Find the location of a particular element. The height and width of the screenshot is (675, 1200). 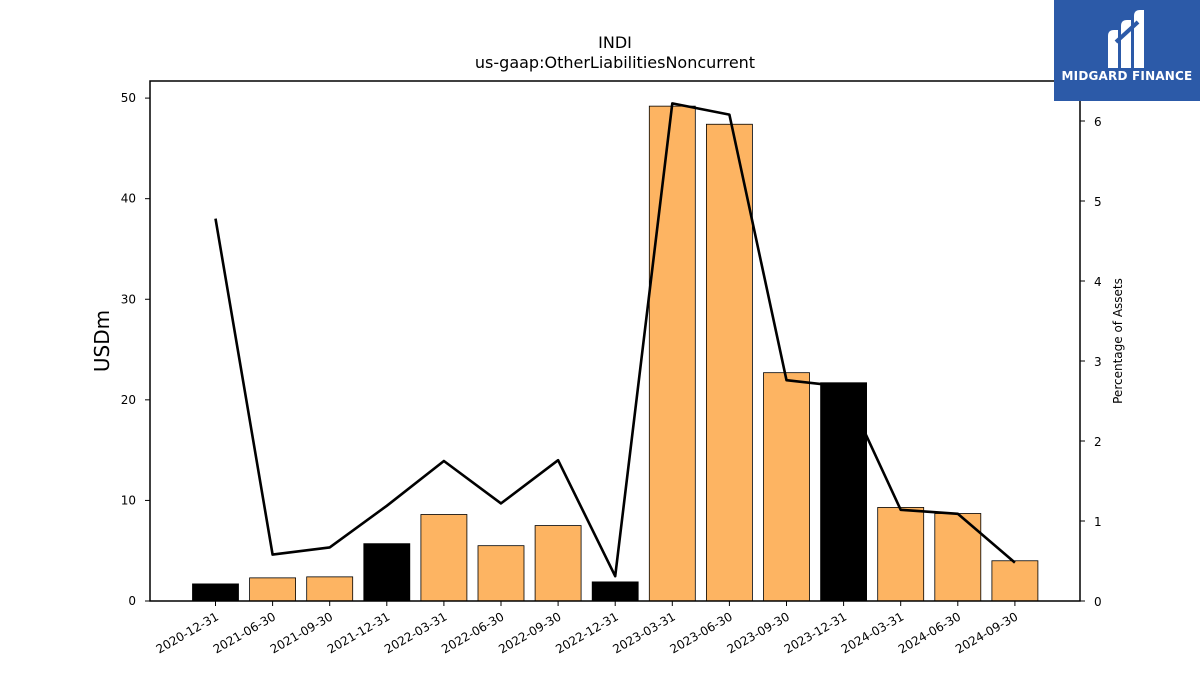

right-tick-label: 2 is located at coordinates (1098, 442).